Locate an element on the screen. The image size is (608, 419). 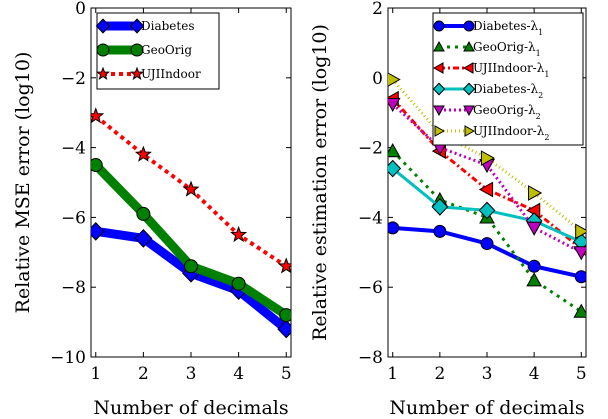
series-diabetes is located at coordinates (191, 280).